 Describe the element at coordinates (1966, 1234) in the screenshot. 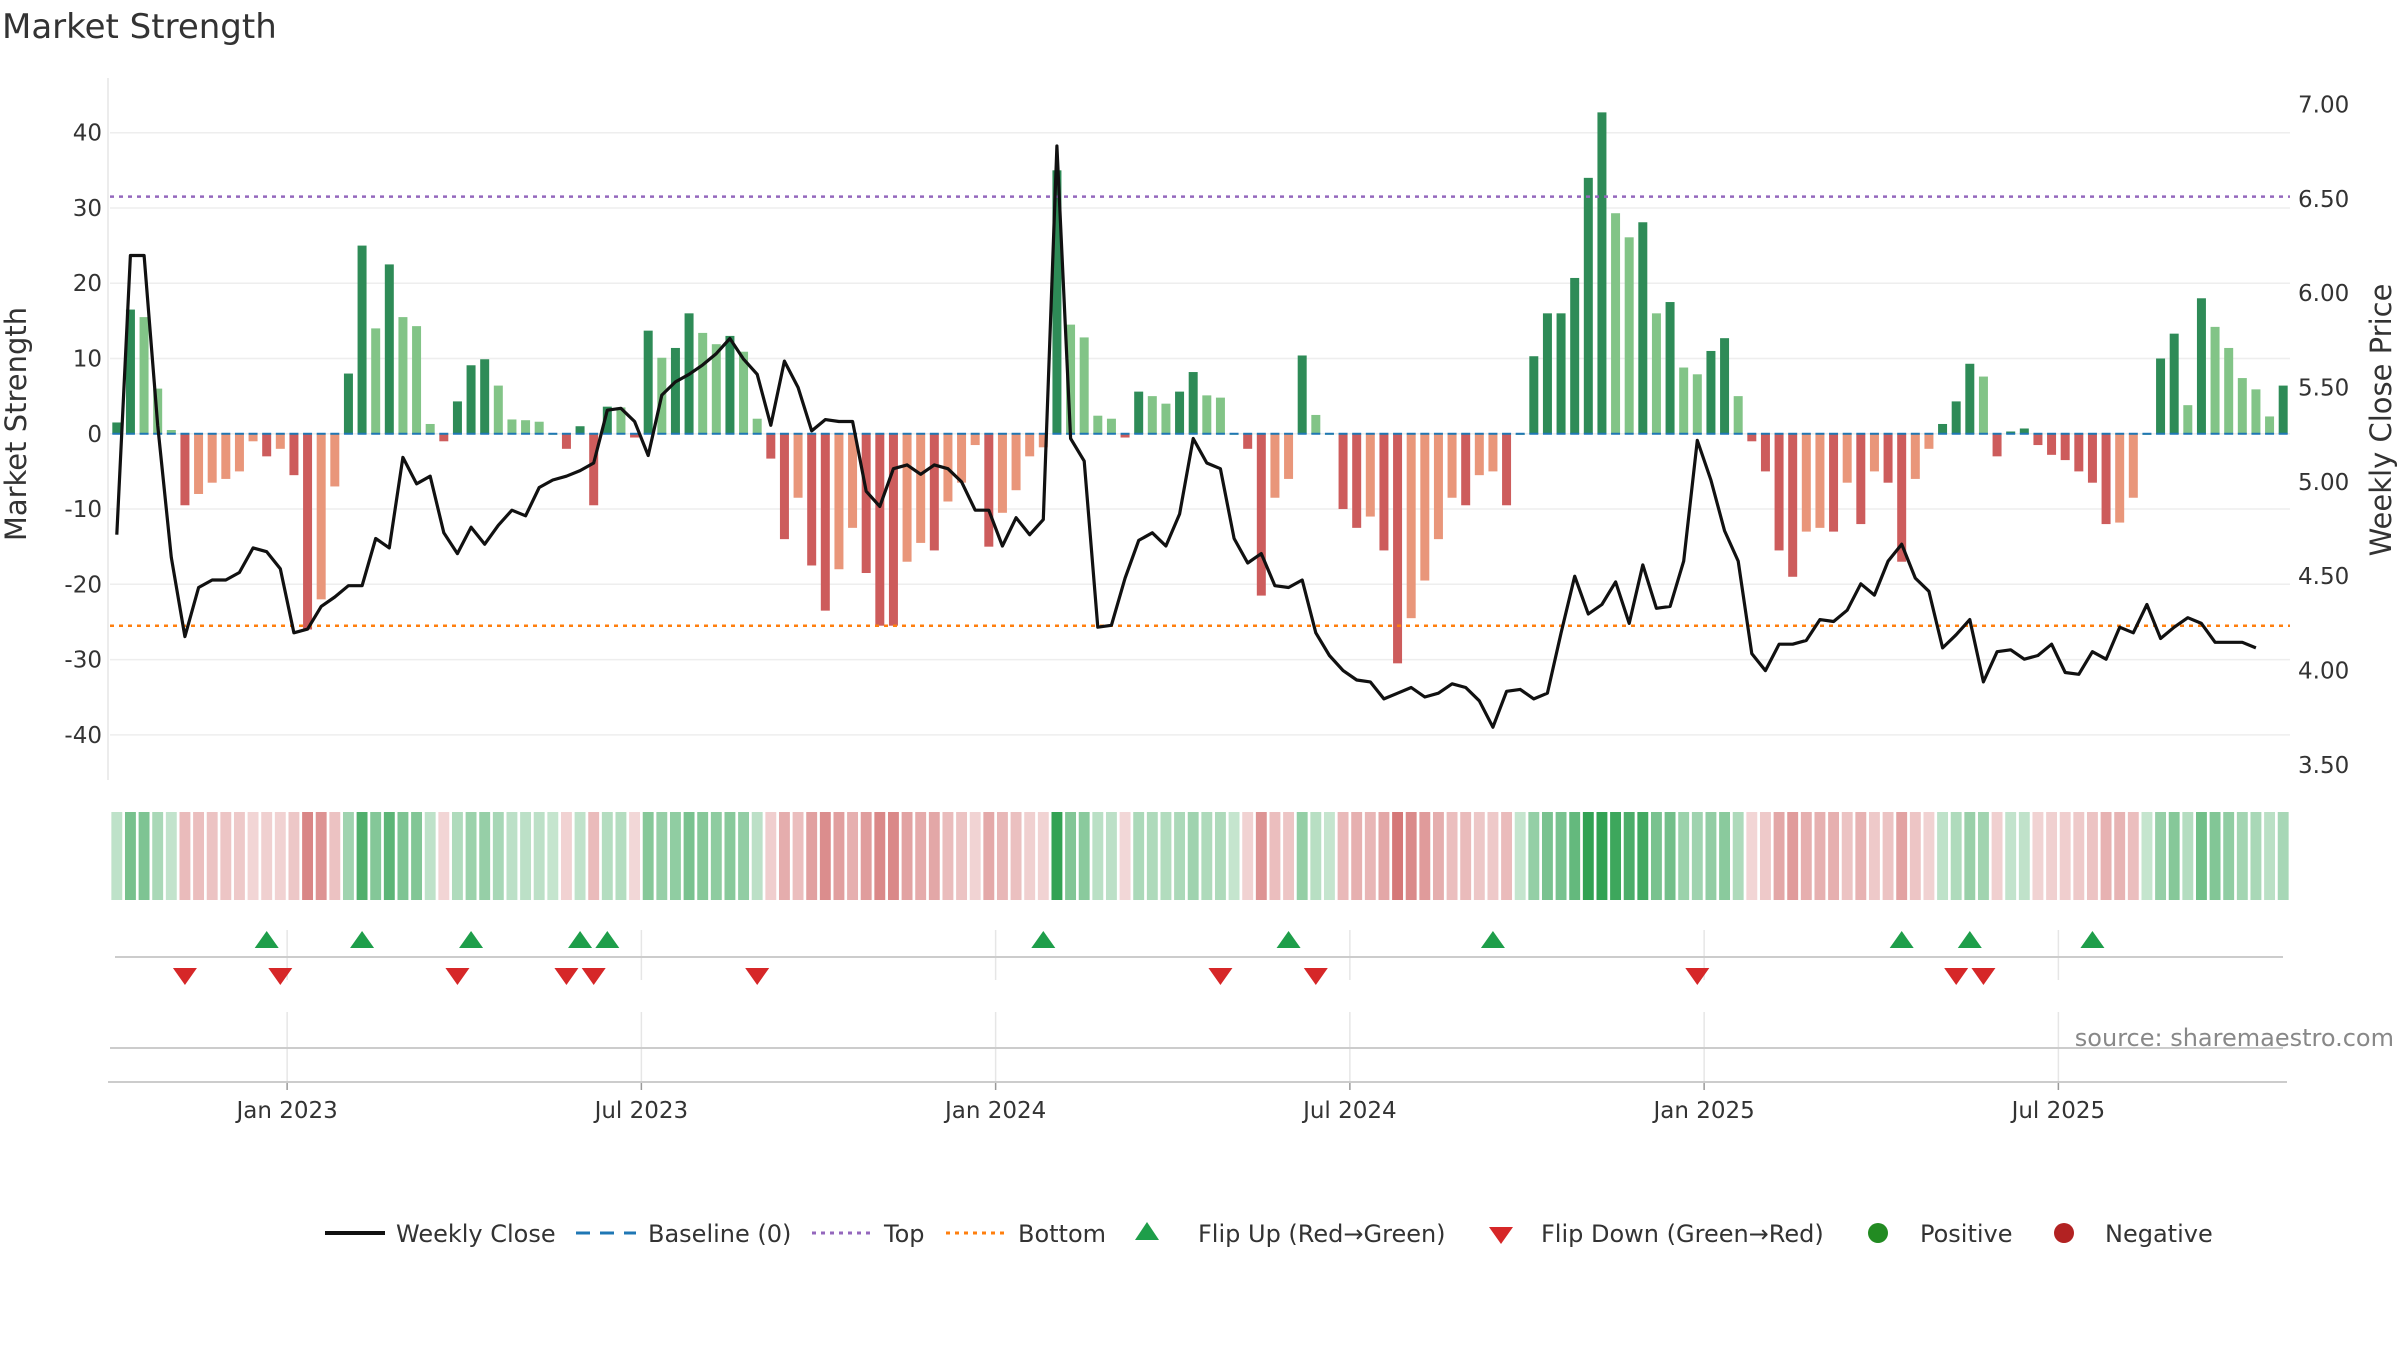

I see `legend-positive: Positive` at that location.